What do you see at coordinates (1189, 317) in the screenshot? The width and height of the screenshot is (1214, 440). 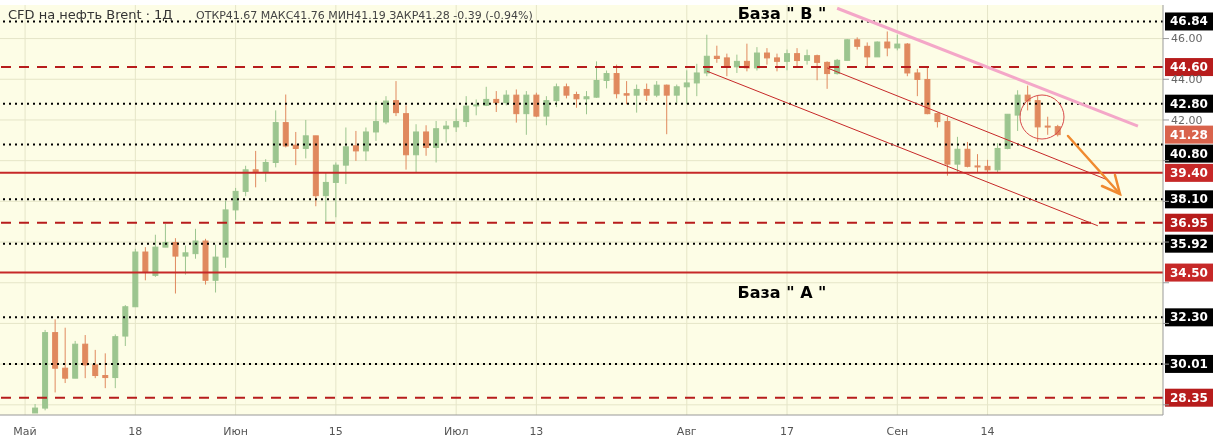 I see `ref-line-label: 32.30` at bounding box center [1189, 317].